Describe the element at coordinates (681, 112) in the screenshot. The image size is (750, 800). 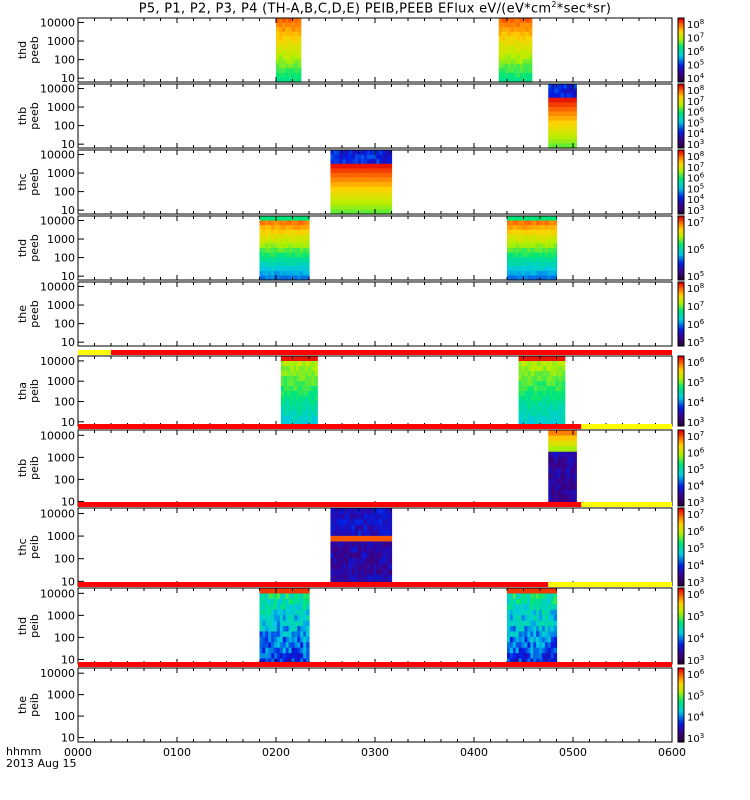
I see `panel-2-colorbar-cell` at that location.